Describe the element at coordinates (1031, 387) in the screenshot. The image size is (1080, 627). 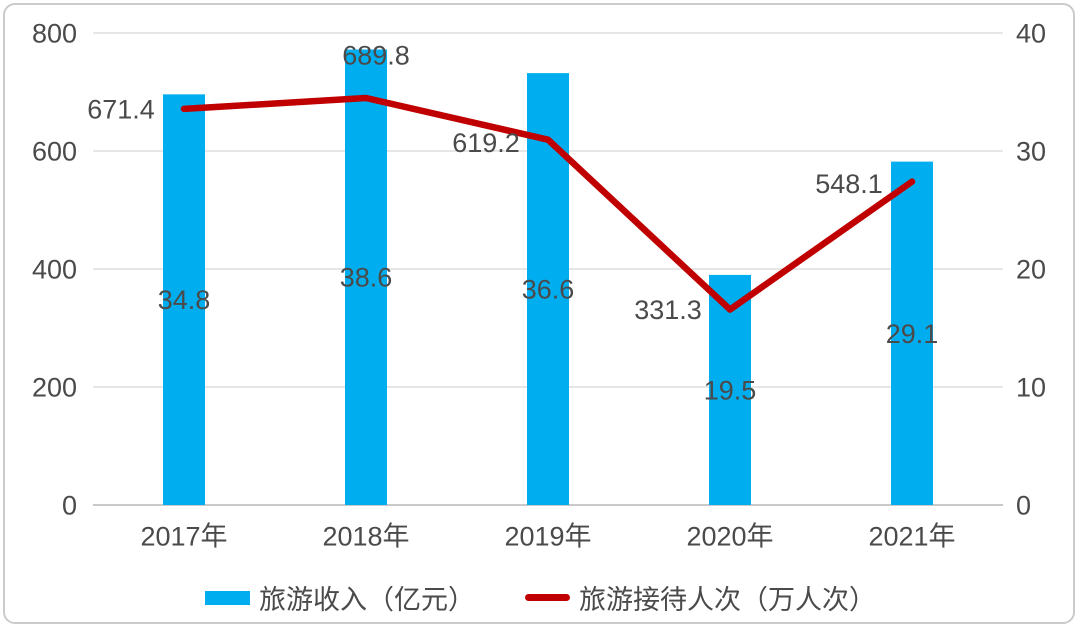
I see `right-axis-tick-label: 10` at that location.